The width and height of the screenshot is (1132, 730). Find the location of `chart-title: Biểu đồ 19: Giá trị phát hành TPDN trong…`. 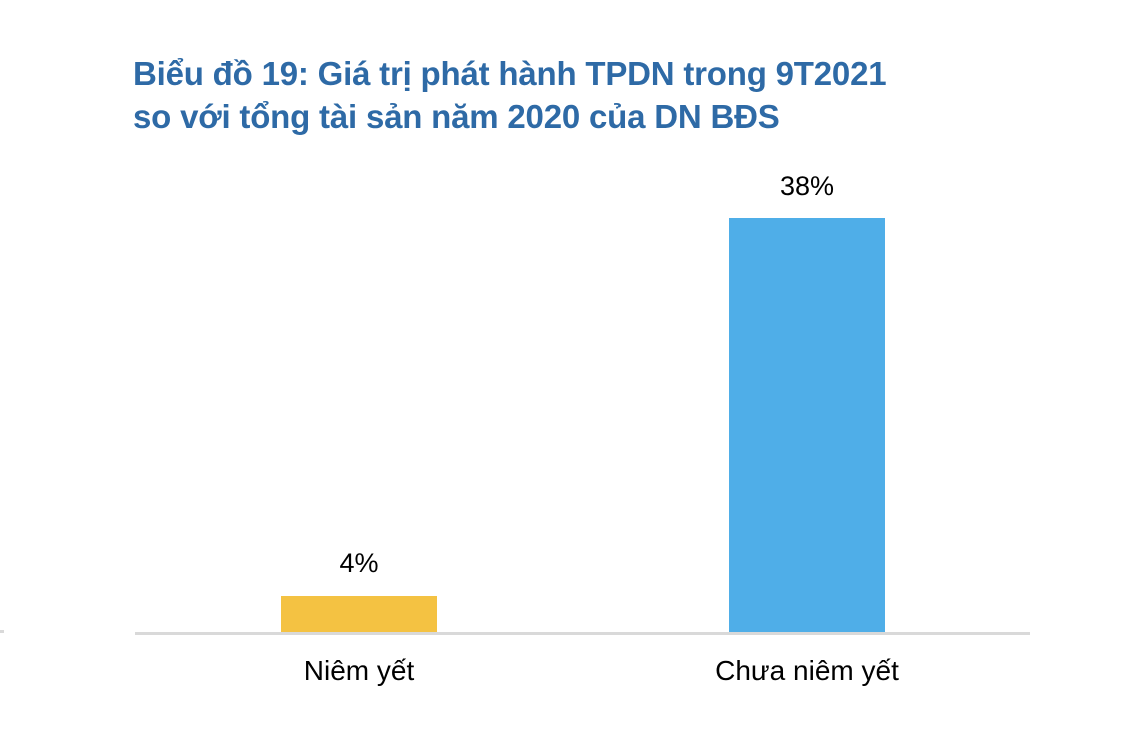

chart-title: Biểu đồ 19: Giá trị phát hành TPDN trong… is located at coordinates (510, 95).